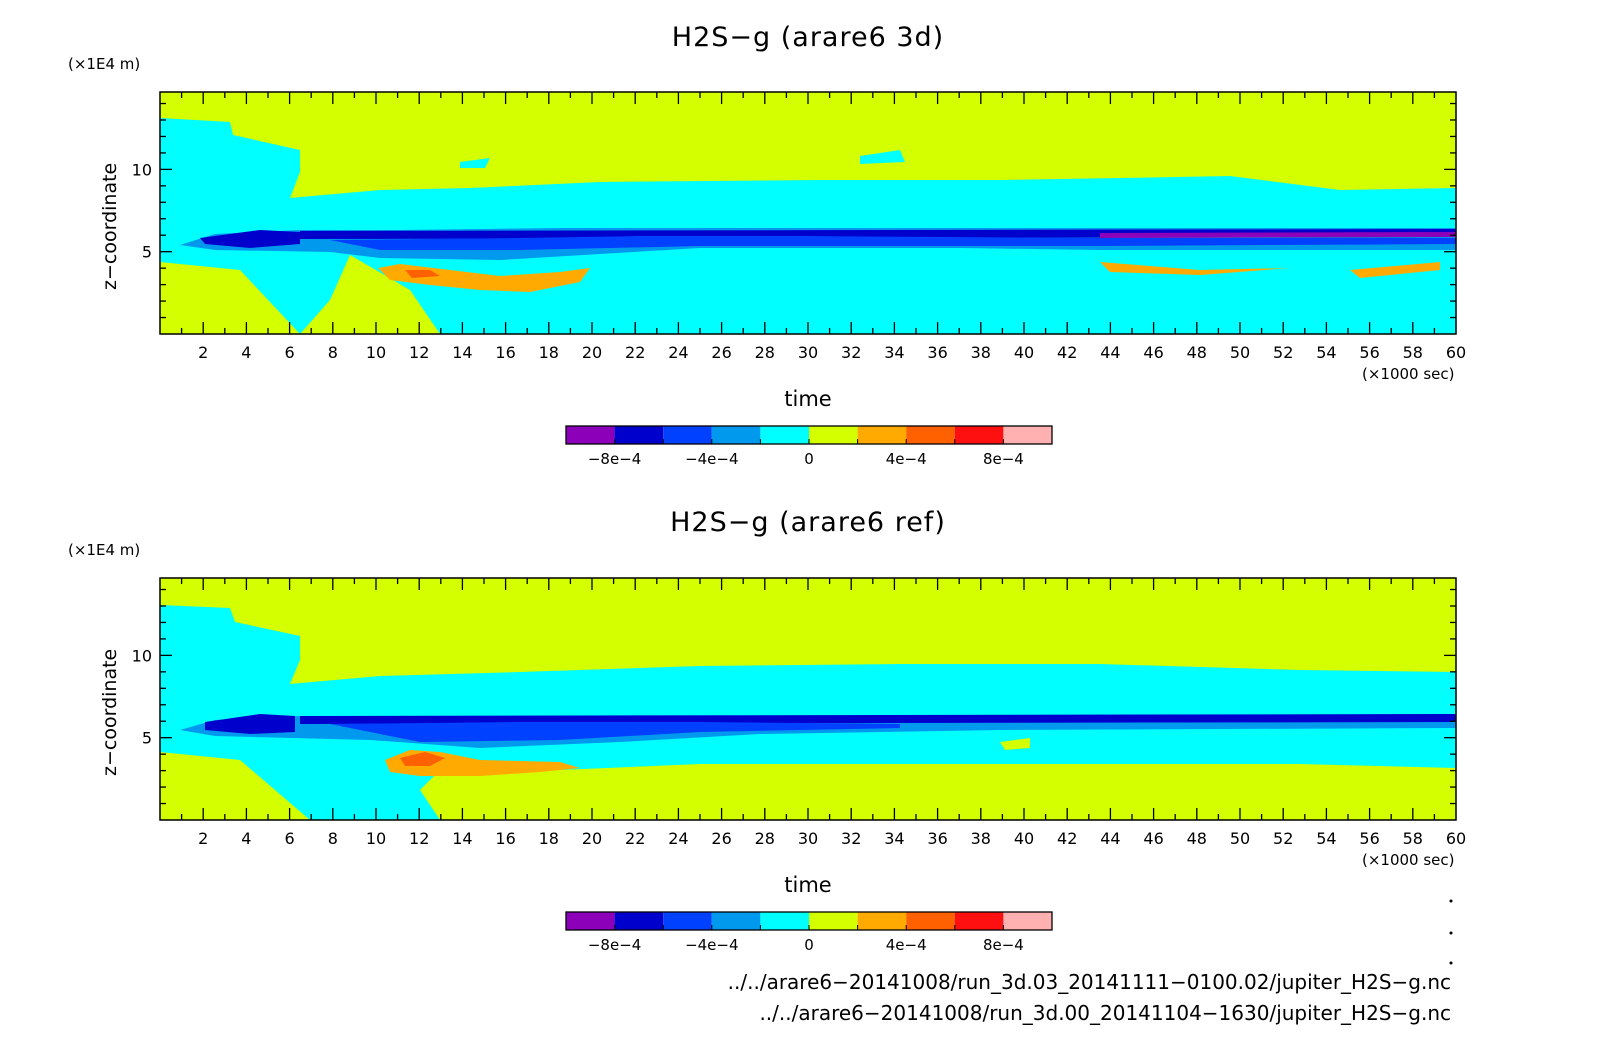 Image resolution: width=1604 pixels, height=1054 pixels. What do you see at coordinates (549, 352) in the screenshot?
I see `x-tick-label: 18` at bounding box center [549, 352].